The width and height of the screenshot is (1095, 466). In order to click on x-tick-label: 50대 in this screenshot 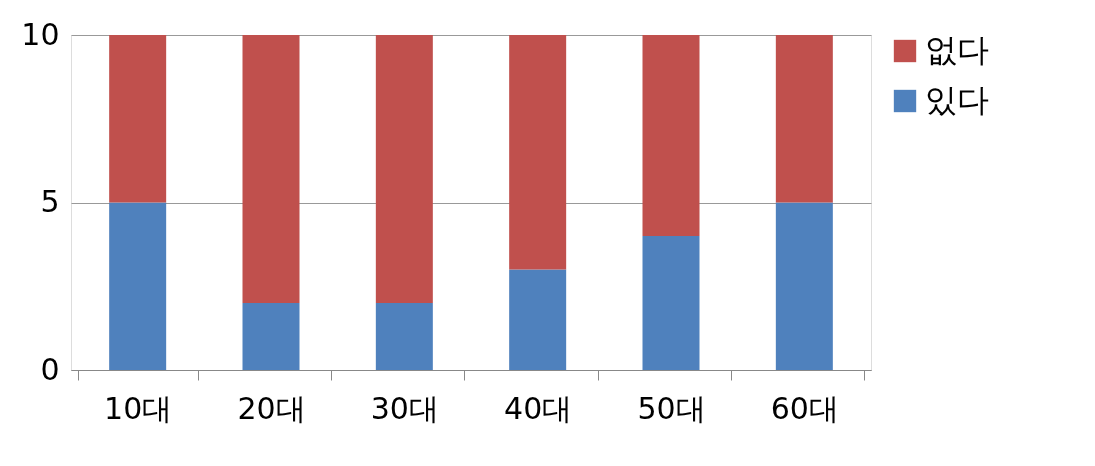, I will do `click(671, 408)`.